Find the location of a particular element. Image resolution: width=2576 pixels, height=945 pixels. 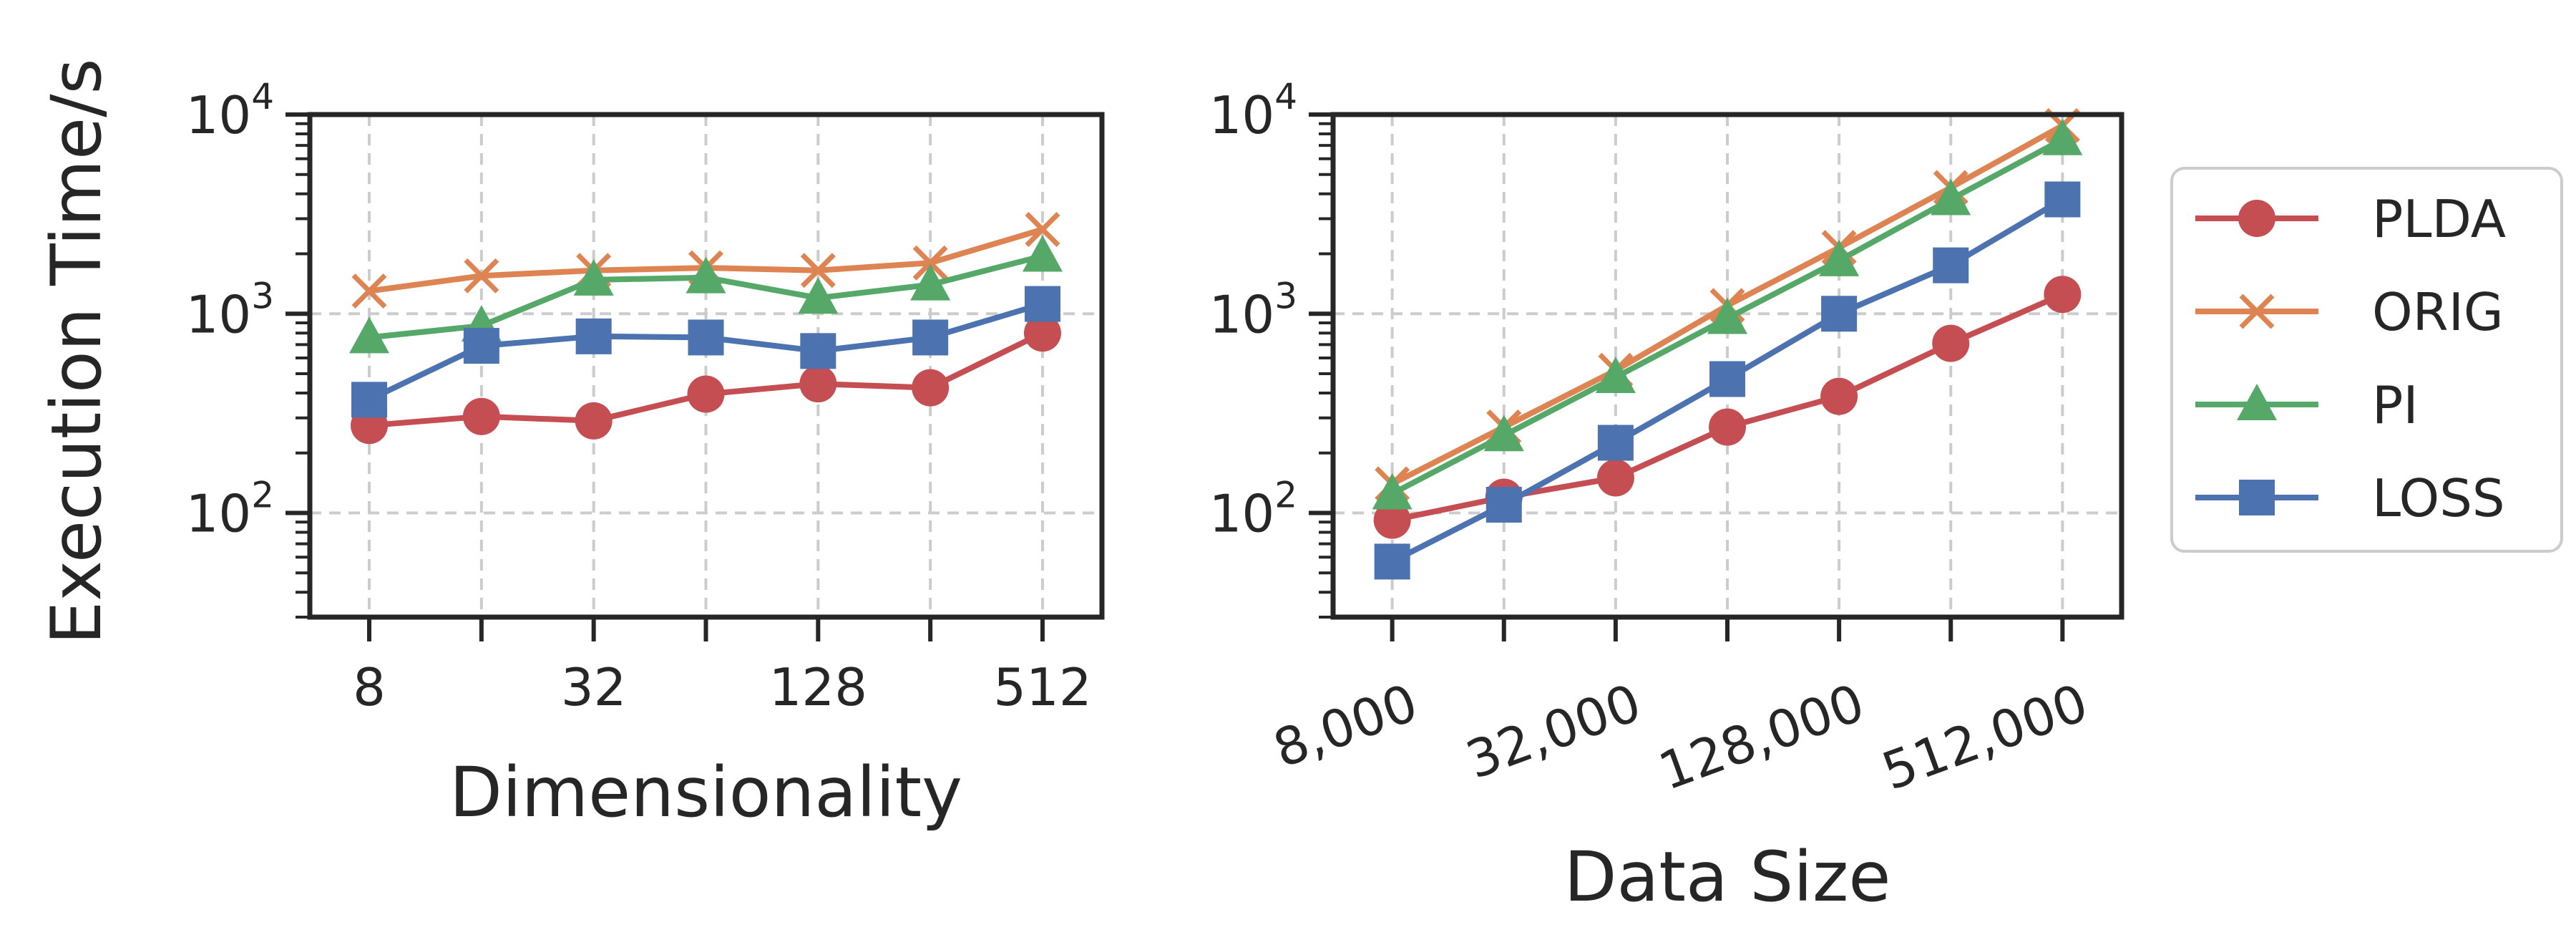

x-tick-label: 32,000 is located at coordinates (1553, 731).